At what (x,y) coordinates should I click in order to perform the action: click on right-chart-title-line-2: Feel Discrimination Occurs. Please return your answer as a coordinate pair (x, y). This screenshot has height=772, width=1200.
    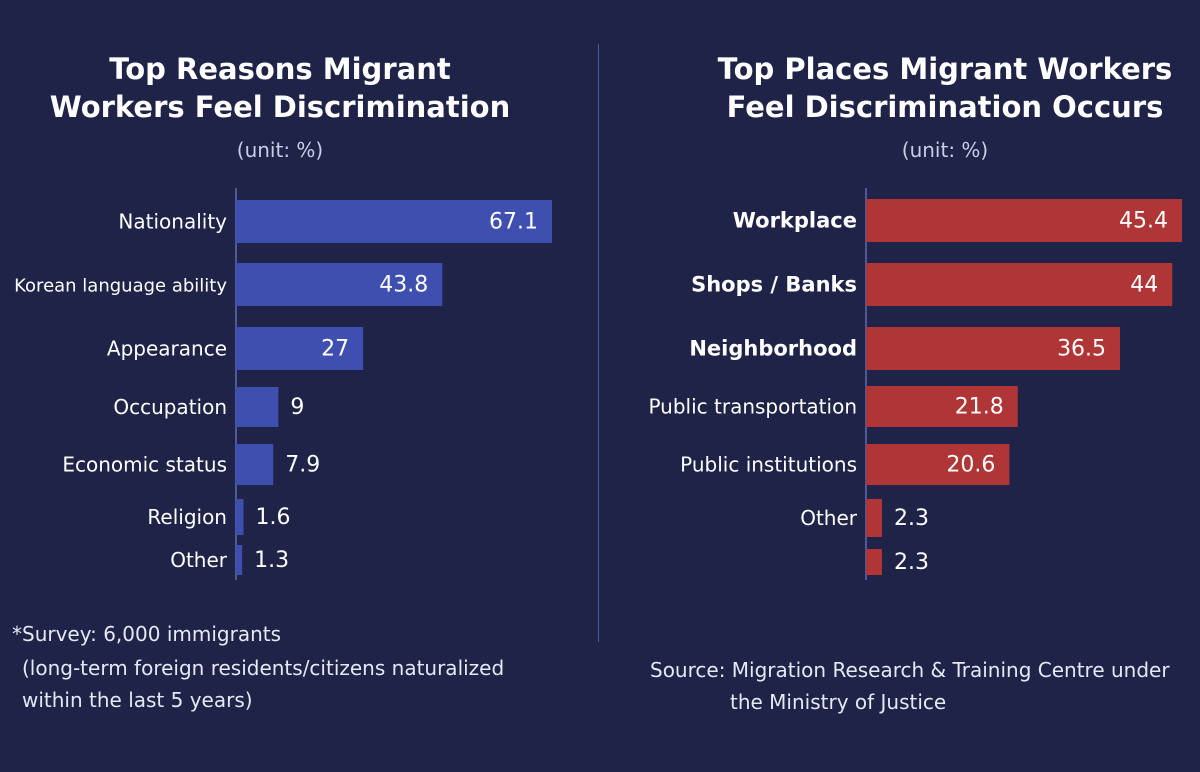
    Looking at the image, I should click on (945, 107).